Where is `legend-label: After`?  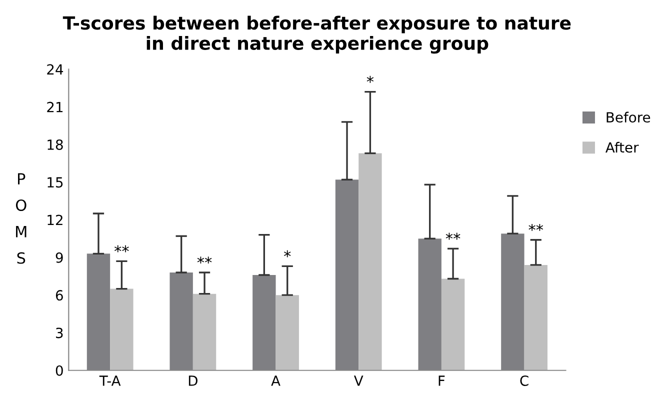
legend-label: After is located at coordinates (622, 147).